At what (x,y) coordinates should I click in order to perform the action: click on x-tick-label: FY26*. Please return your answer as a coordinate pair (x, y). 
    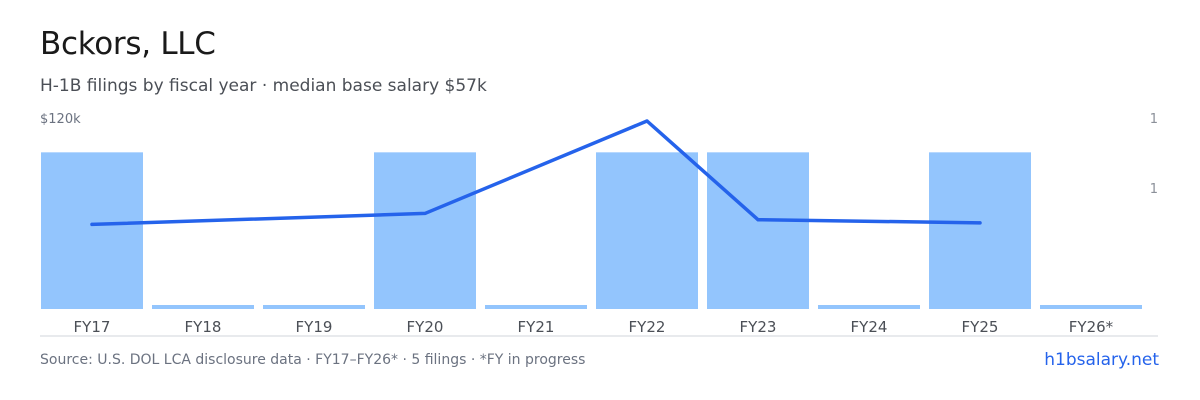
    Looking at the image, I should click on (1091, 327).